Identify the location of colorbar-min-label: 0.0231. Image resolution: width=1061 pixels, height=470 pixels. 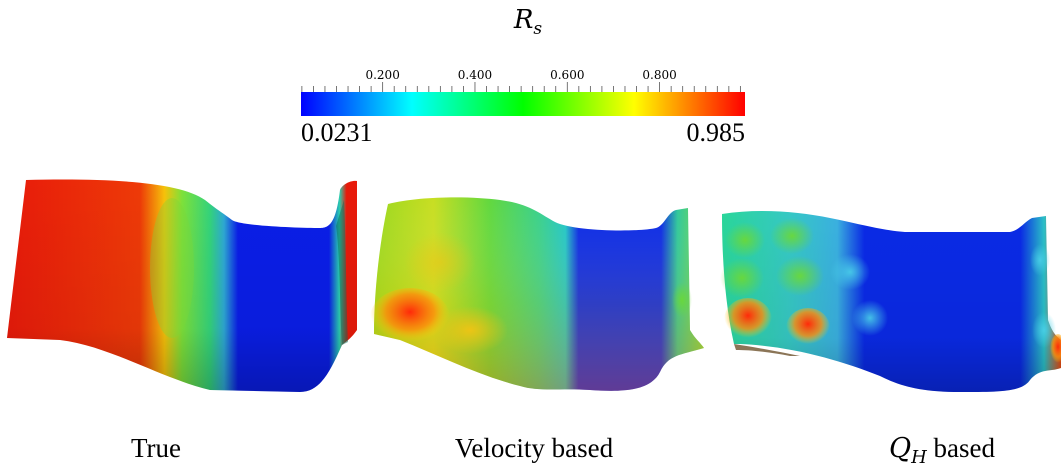
(337, 132).